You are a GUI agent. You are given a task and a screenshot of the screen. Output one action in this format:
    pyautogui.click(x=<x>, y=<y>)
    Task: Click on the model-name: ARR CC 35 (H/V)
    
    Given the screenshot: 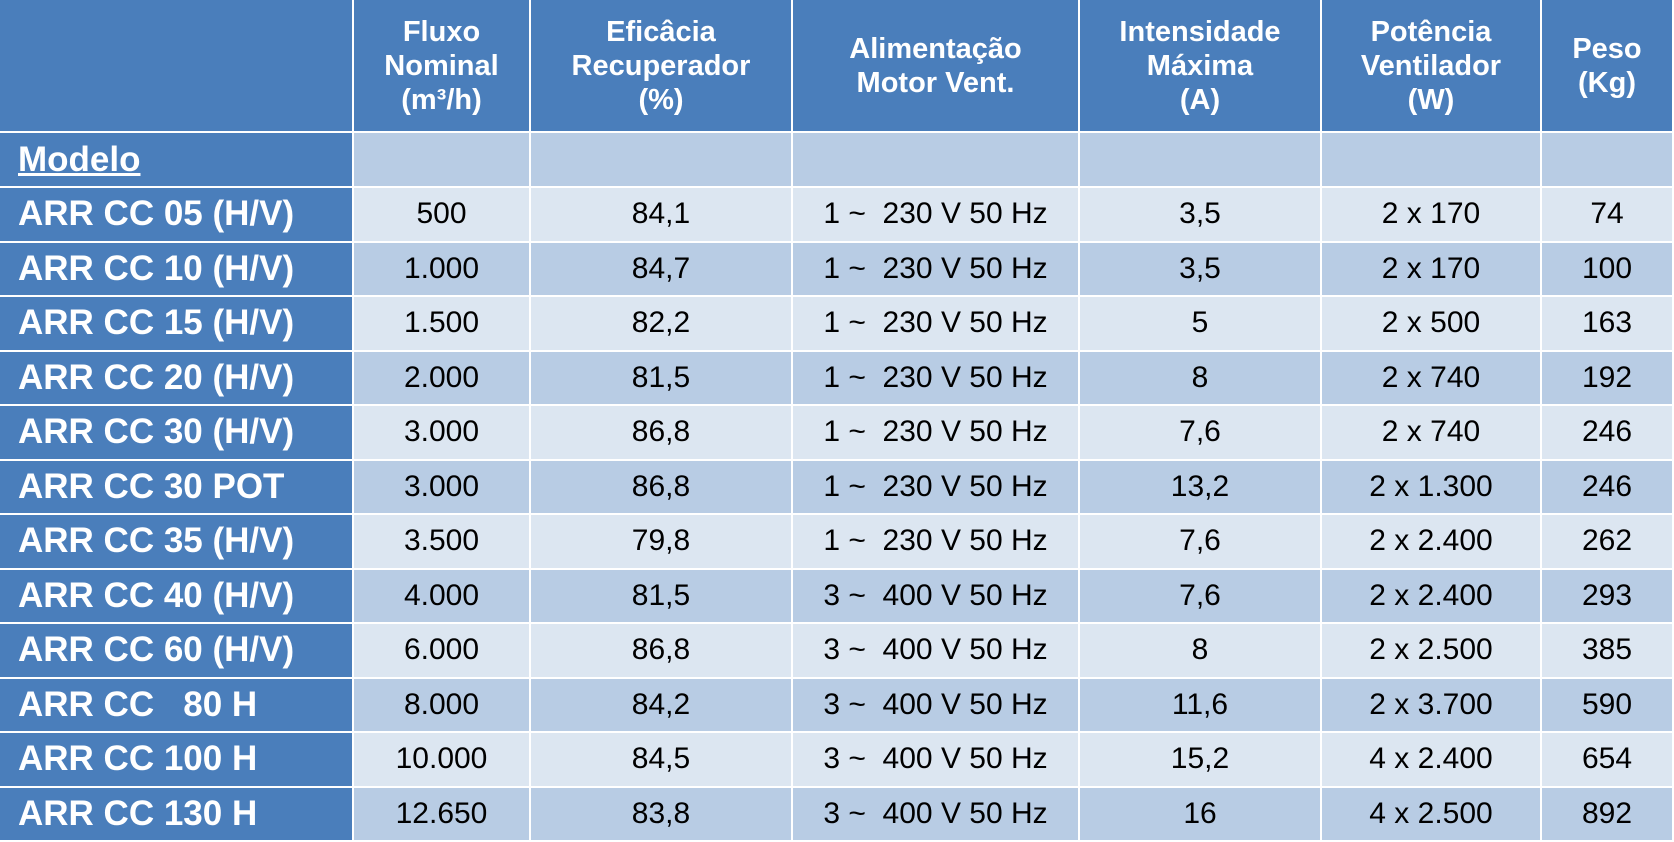 What is the action you would take?
    pyautogui.click(x=177, y=542)
    